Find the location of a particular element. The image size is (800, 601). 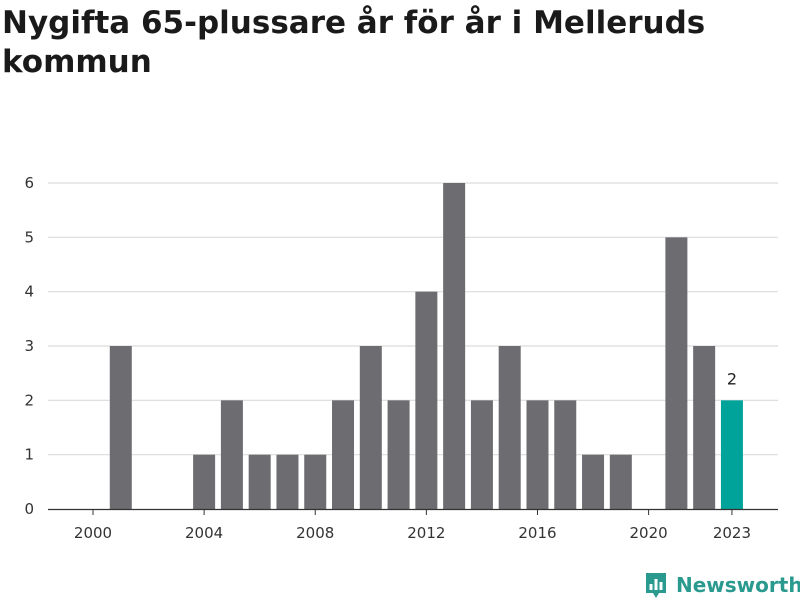

bar-2016 is located at coordinates (537, 454).